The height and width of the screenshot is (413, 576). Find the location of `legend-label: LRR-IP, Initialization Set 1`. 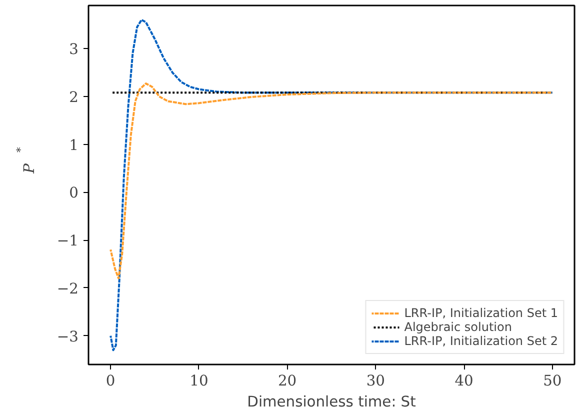

legend-label: LRR-IP, Initialization Set 1 is located at coordinates (481, 313).